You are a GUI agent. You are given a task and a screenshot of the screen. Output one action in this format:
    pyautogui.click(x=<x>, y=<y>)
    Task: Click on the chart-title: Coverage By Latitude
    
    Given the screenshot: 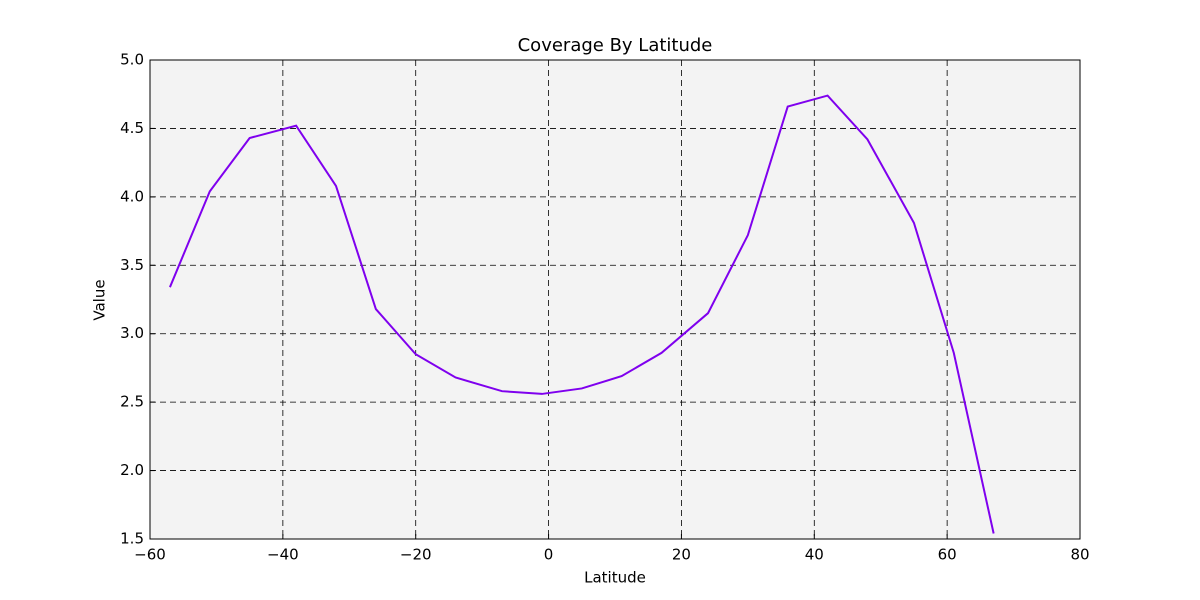 What is the action you would take?
    pyautogui.click(x=615, y=45)
    